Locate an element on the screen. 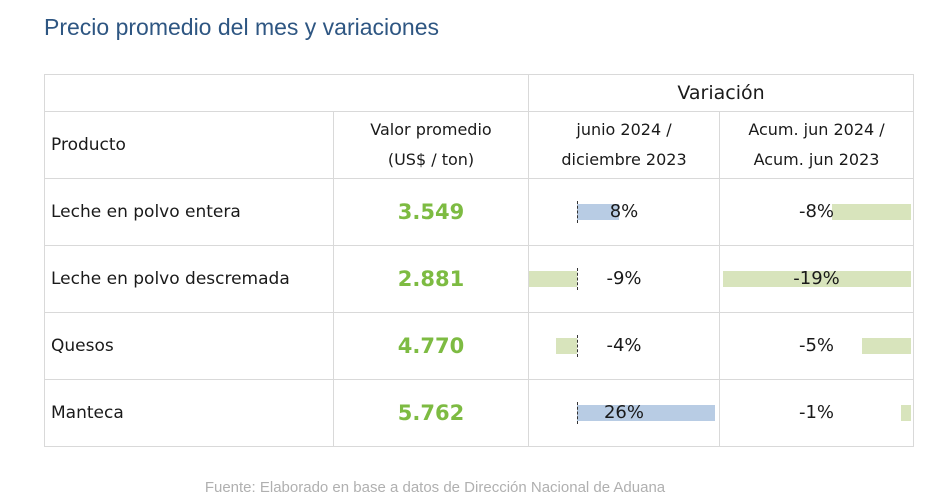 The height and width of the screenshot is (497, 937). var2-header-line2: Acum. jun 2023 is located at coordinates (816, 159).